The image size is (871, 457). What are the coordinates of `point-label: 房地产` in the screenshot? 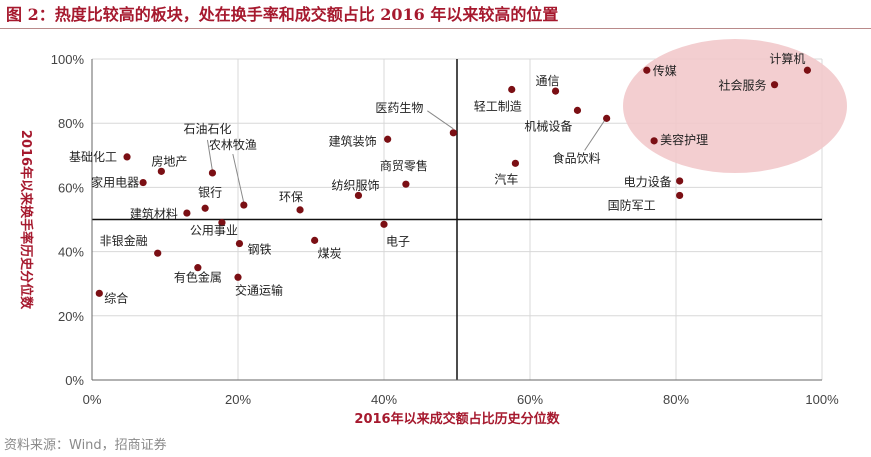 It's located at (169, 160).